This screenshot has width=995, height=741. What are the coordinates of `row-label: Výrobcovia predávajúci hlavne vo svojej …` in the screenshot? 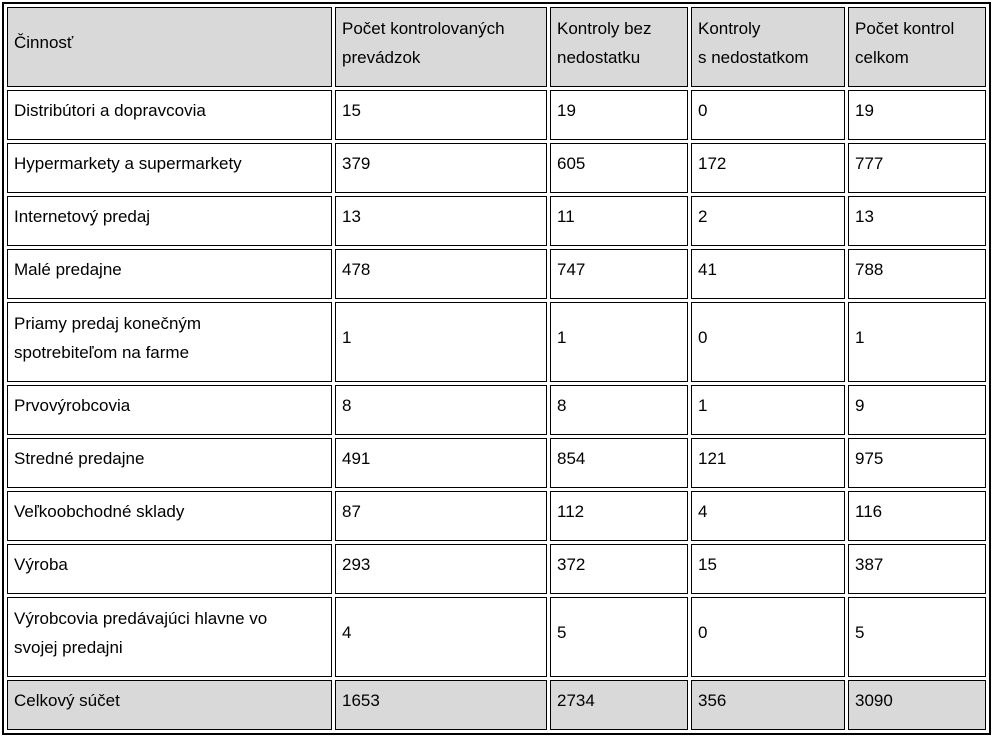 It's located at (169, 637).